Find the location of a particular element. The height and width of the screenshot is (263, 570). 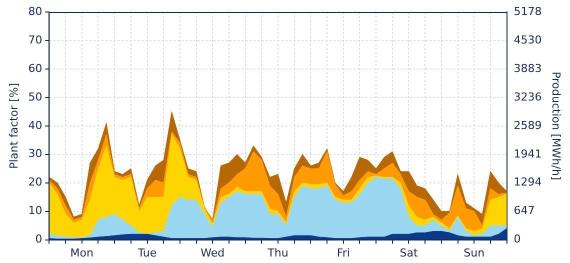

y2-tick-label: 0 is located at coordinates (517, 239).